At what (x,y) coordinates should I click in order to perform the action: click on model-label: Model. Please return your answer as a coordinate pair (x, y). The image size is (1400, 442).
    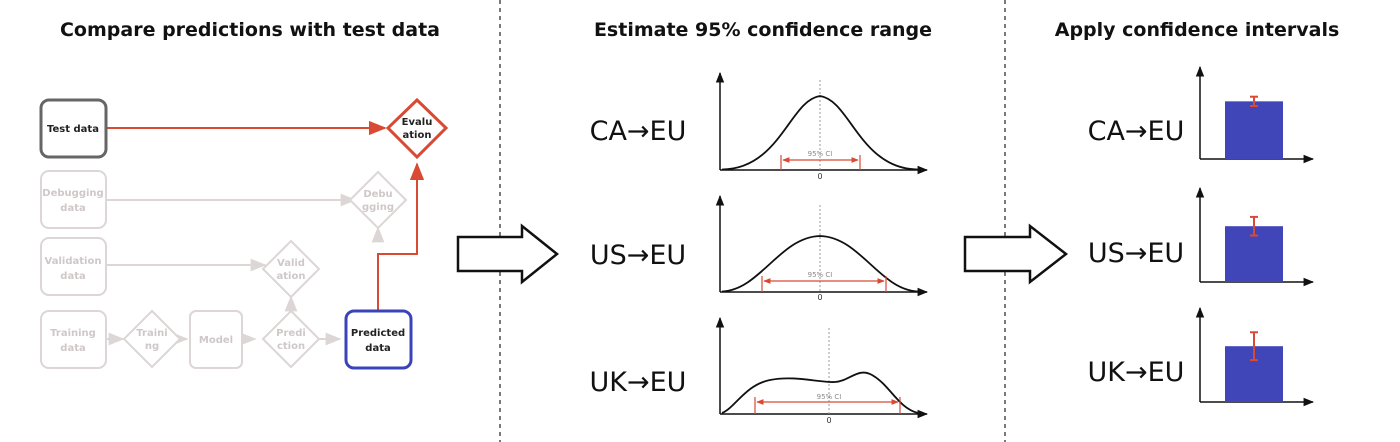
    Looking at the image, I should click on (216, 340).